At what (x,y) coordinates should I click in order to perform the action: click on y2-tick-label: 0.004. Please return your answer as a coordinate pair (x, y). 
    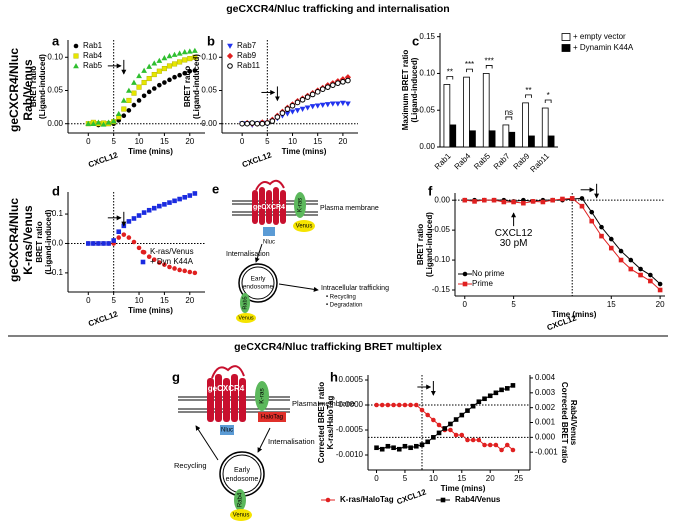
    Looking at the image, I should click on (545, 377).